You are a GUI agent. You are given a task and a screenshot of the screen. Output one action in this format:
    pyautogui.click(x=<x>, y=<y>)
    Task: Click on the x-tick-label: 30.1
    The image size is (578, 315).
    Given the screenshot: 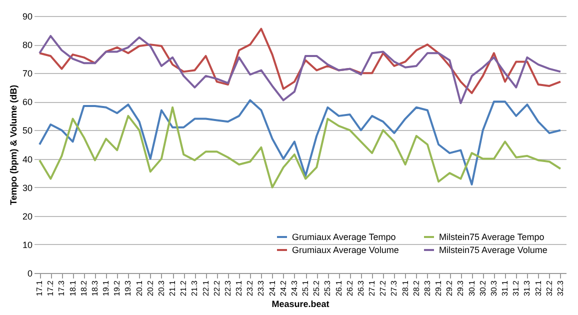 What is the action you would take?
    pyautogui.click(x=471, y=288)
    